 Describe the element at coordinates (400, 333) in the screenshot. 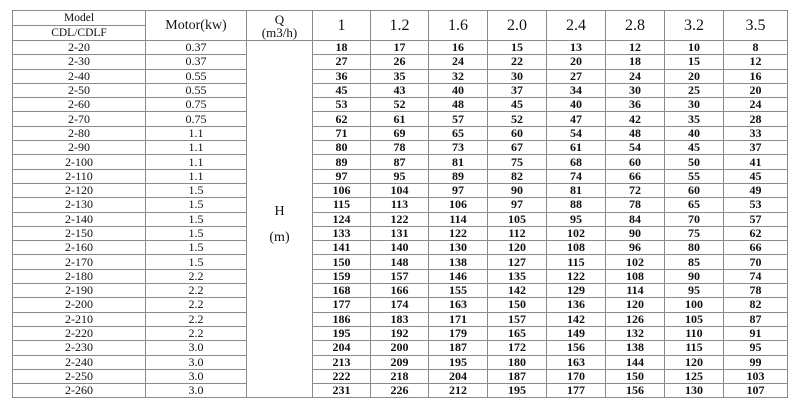

I see `table-row: 2-220 2.2 195 192 179 165 149 132 110 91` at that location.